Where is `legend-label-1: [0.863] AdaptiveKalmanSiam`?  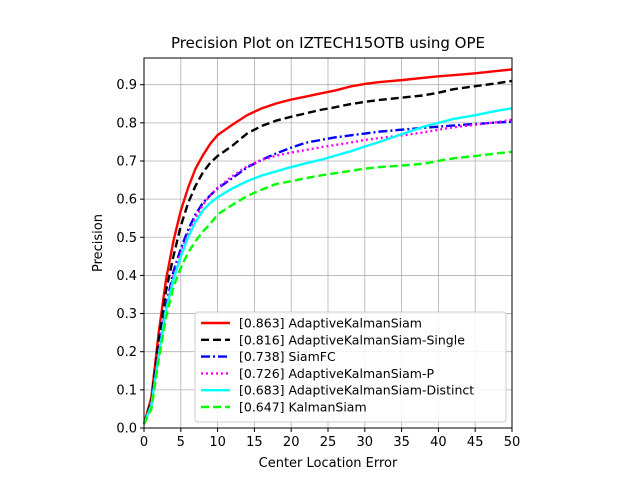
legend-label-1: [0.863] AdaptiveKalmanSiam is located at coordinates (330, 323).